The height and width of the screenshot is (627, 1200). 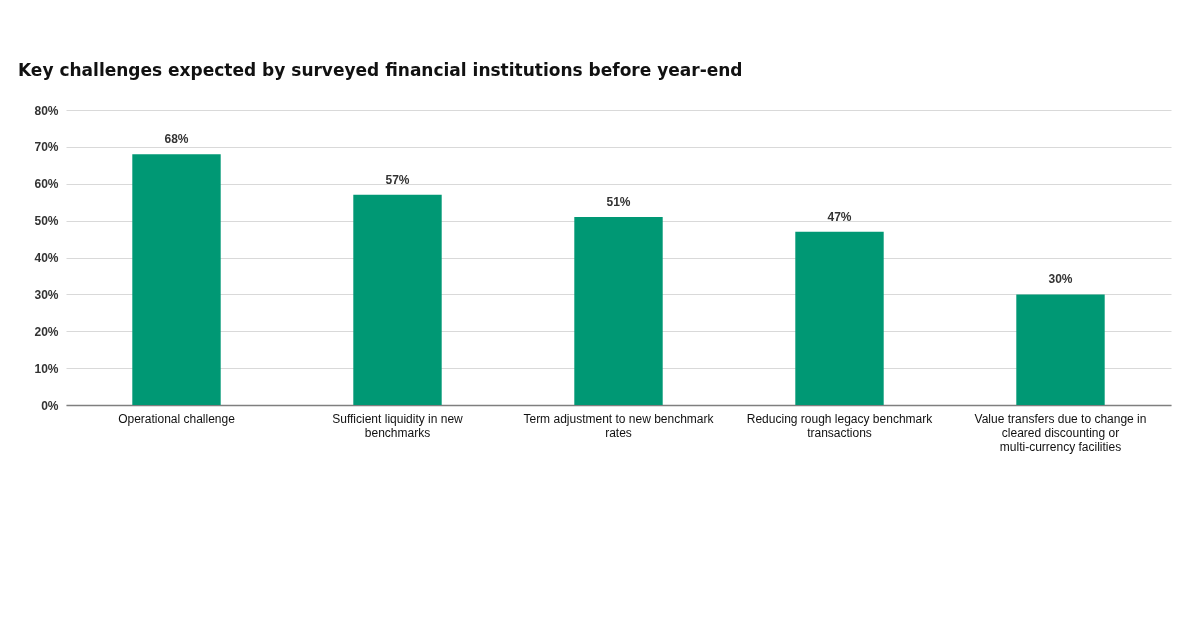 What do you see at coordinates (397, 179) in the screenshot?
I see `data-label: 57%` at bounding box center [397, 179].